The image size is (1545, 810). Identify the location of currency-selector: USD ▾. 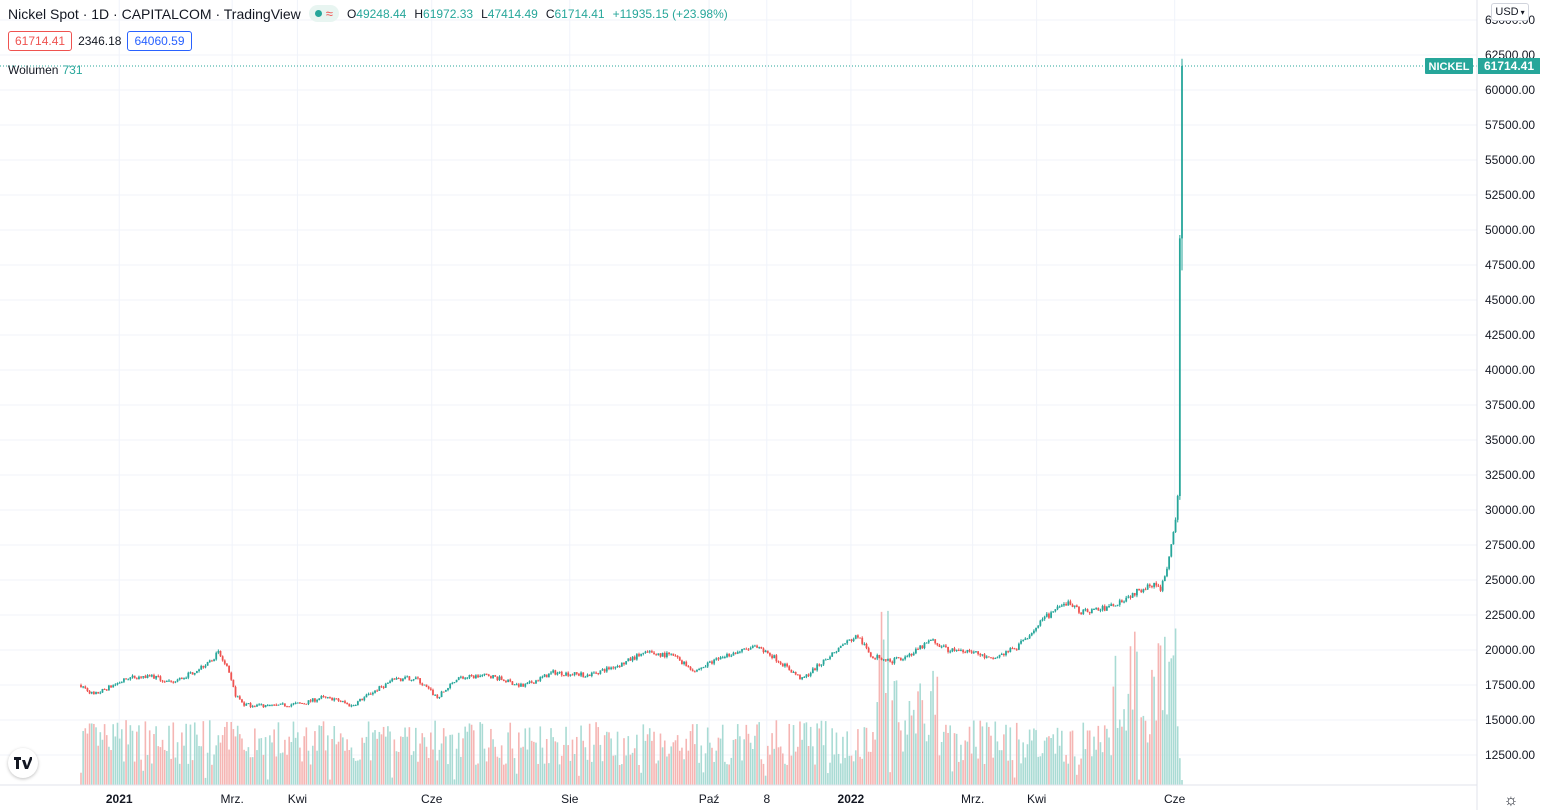
(1510, 12).